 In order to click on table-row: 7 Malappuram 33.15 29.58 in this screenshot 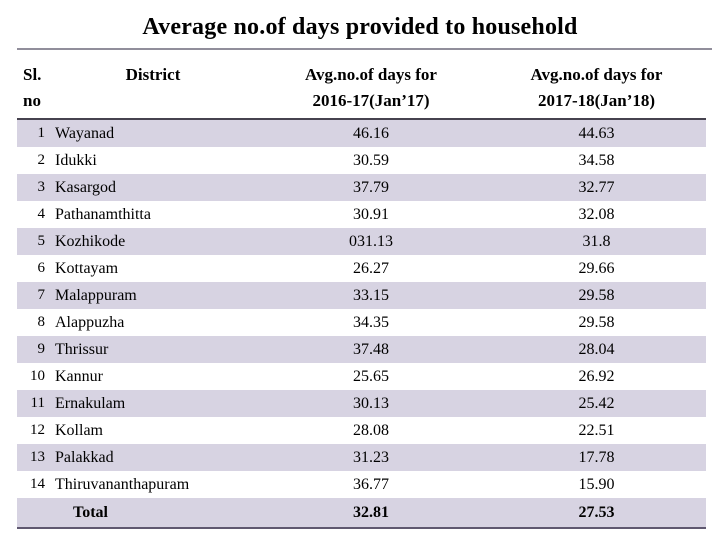, I will do `click(361, 295)`.